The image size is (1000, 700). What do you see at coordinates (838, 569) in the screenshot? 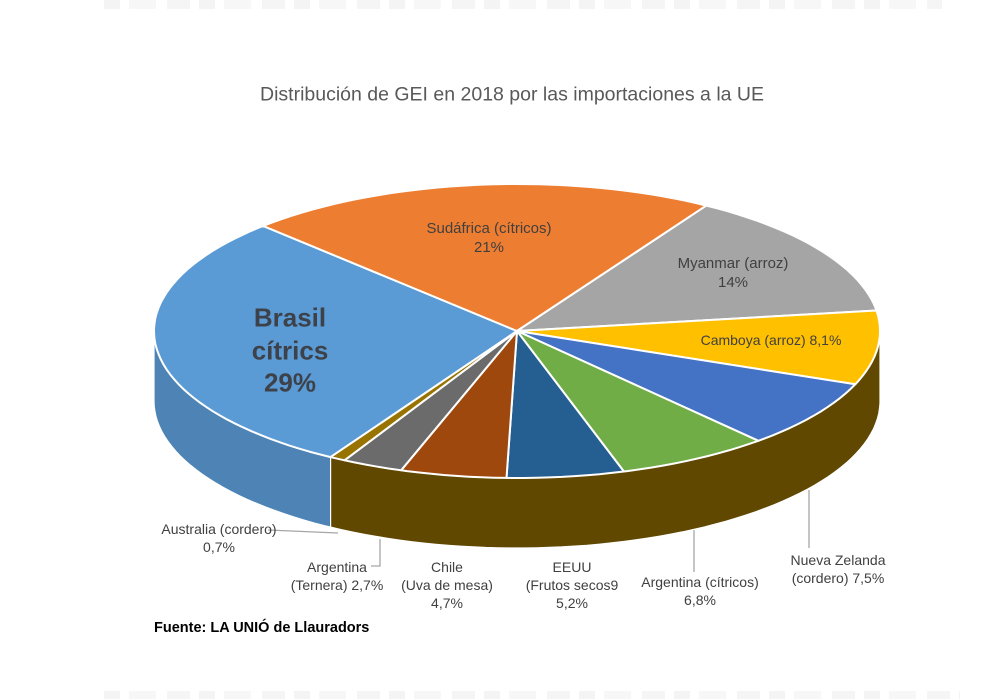
I see `slice-label-nueva-zelanda: Nueva Zelanda (cordero) 7,5%` at bounding box center [838, 569].